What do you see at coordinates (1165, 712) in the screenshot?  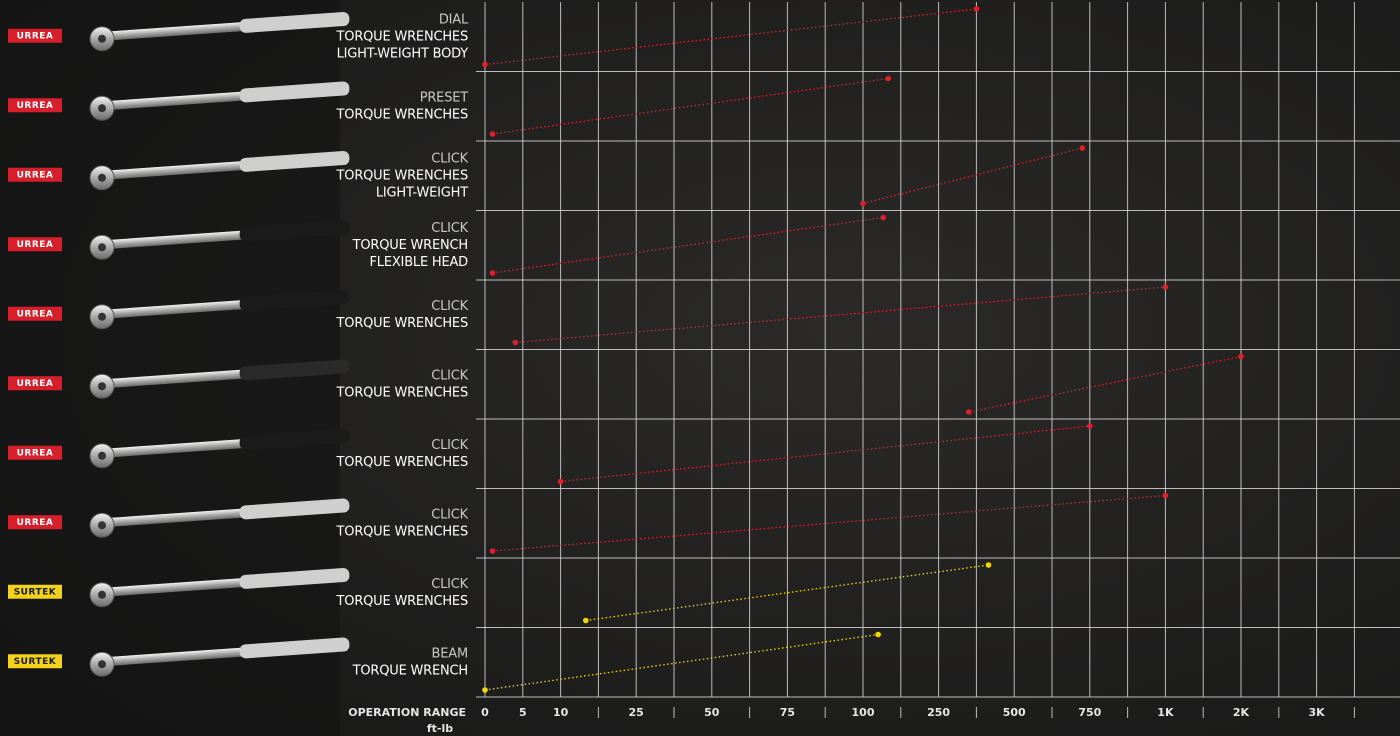 I see `x-tick-label: 1K` at bounding box center [1165, 712].